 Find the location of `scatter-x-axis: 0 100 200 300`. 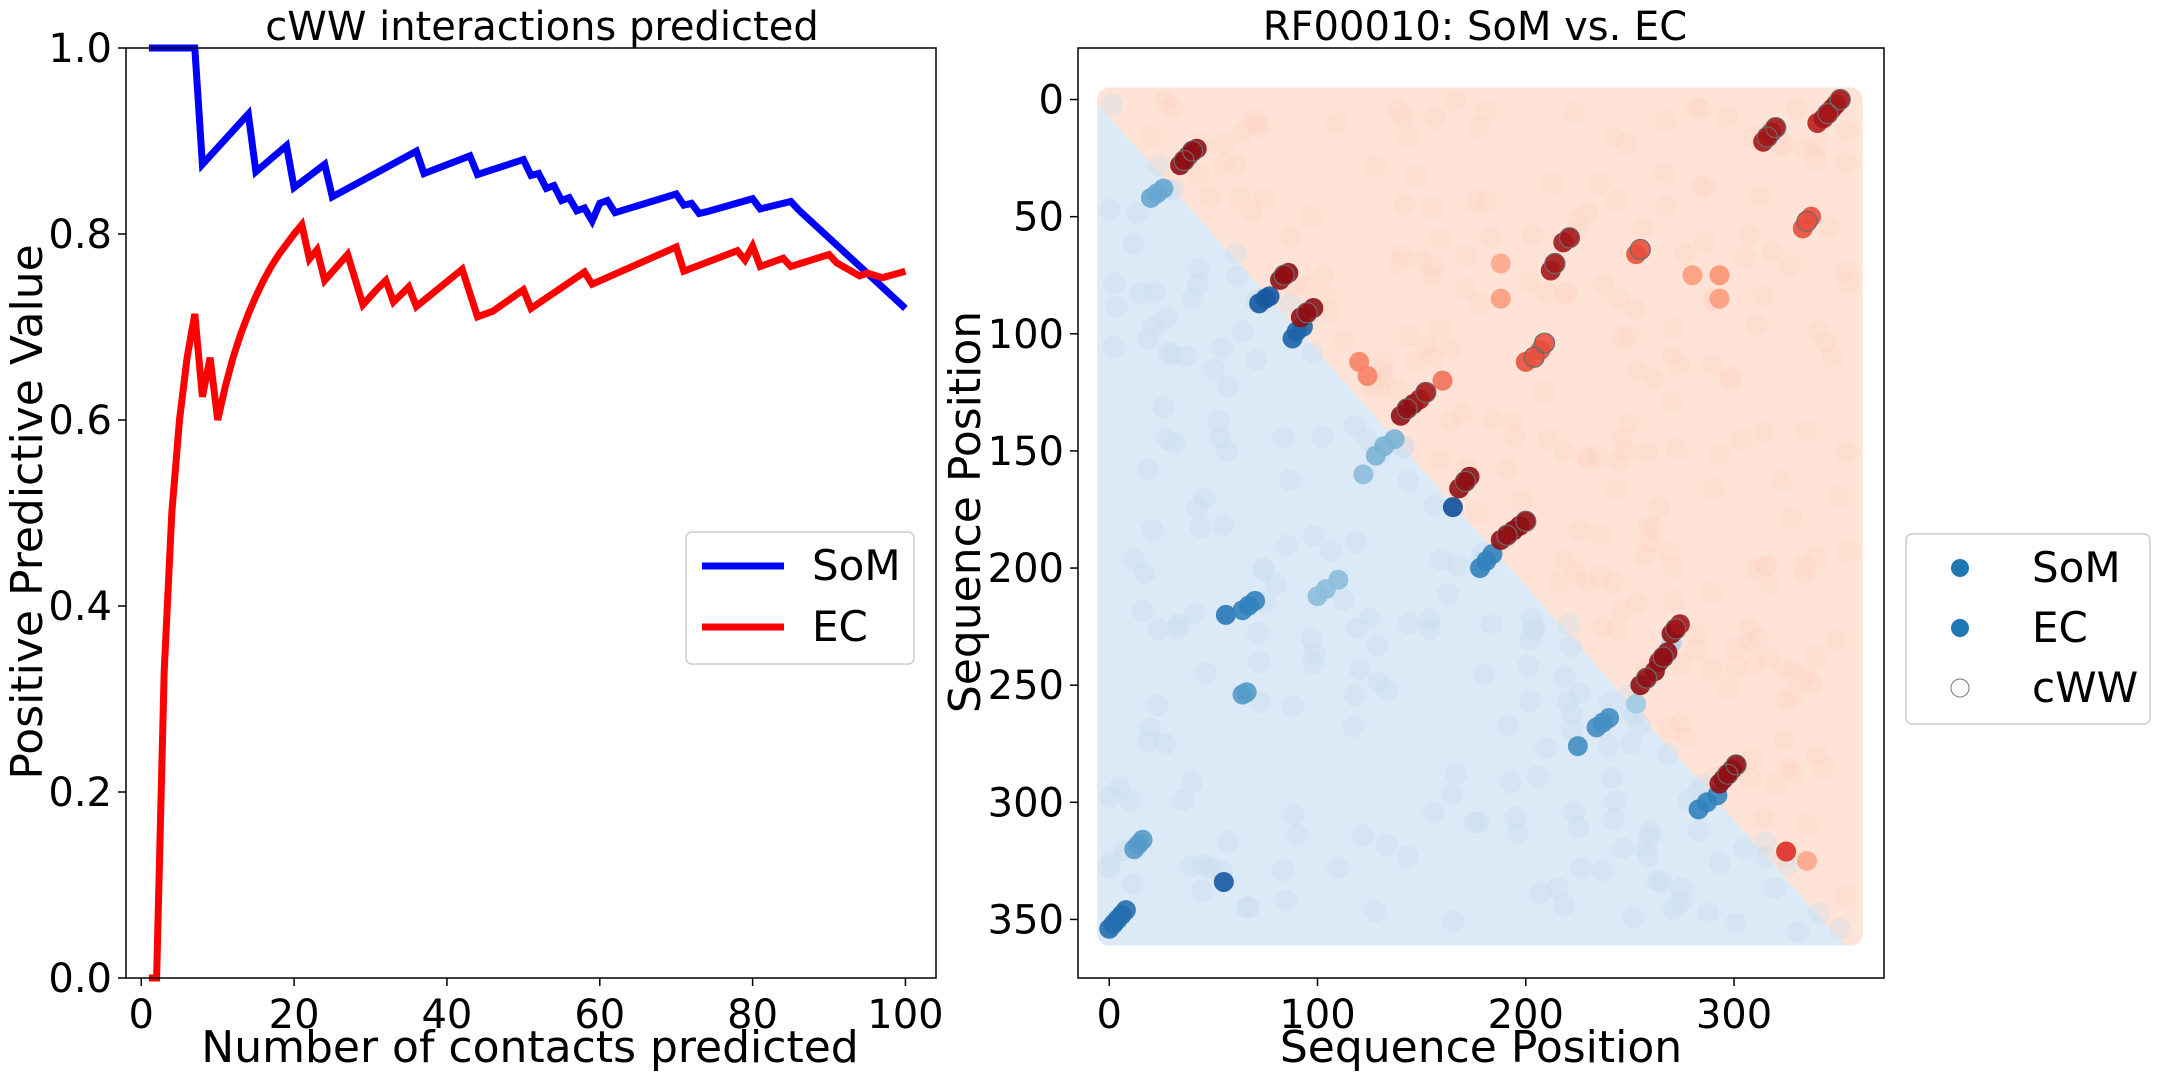

scatter-x-axis: 0 100 200 300 is located at coordinates (1434, 1008).